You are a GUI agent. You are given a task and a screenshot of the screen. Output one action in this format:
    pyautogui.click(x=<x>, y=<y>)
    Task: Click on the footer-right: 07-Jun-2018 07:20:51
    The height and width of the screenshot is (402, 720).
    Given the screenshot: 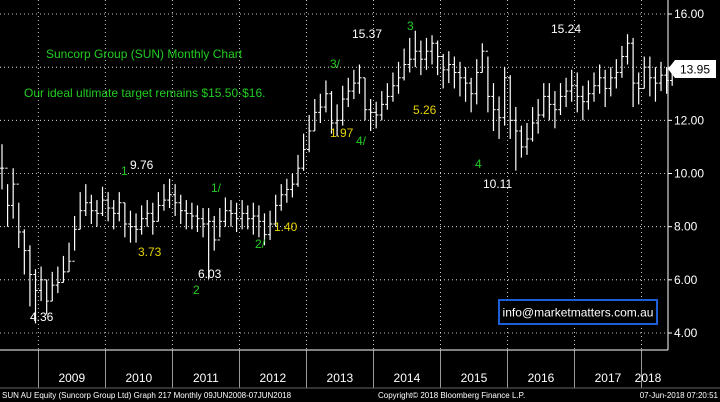 What is the action you would take?
    pyautogui.click(x=679, y=395)
    